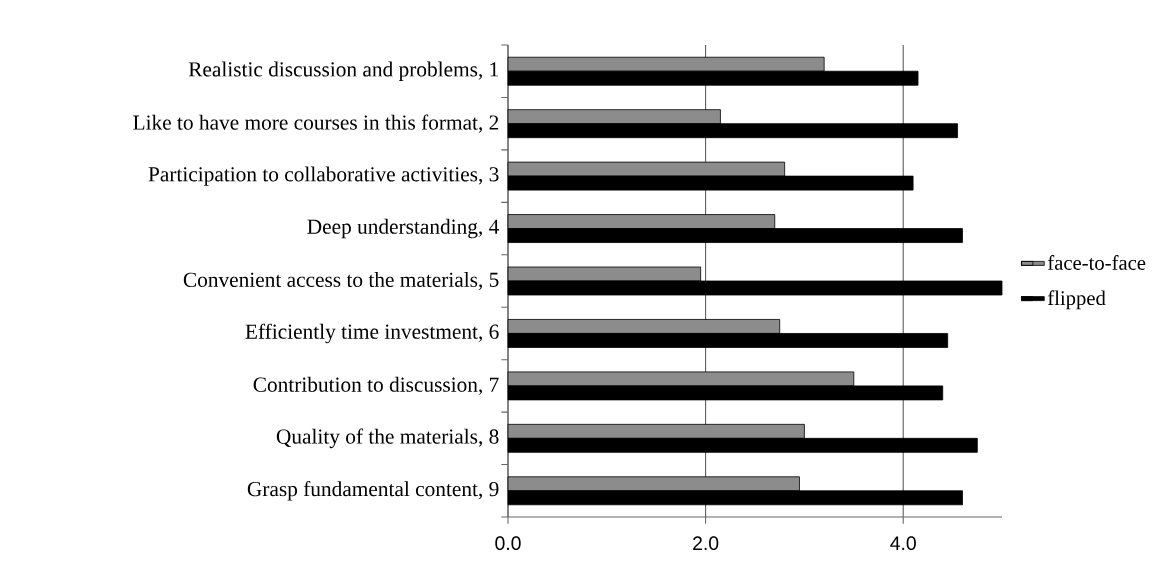 Image resolution: width=1174 pixels, height=565 pixels. I want to click on y-tick-label: Efficiently time investment, 6, so click(372, 333).